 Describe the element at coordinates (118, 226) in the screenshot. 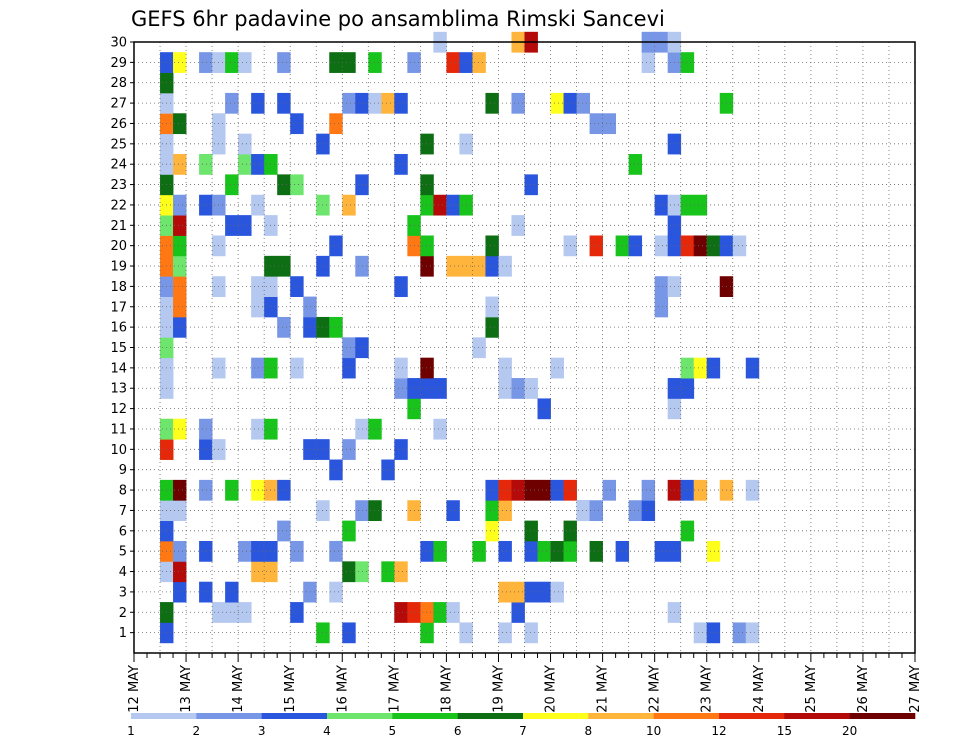

I see `y-tick-label: 21` at that location.